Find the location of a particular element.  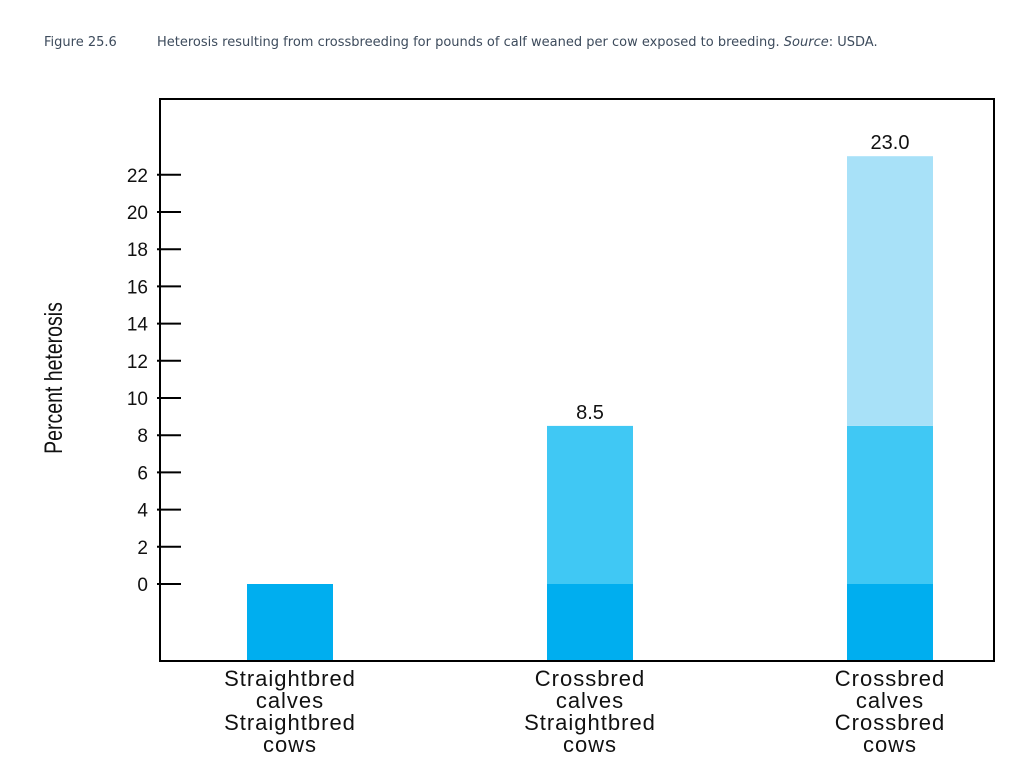

data-labels: 8.5 23.0 is located at coordinates (742, 278).